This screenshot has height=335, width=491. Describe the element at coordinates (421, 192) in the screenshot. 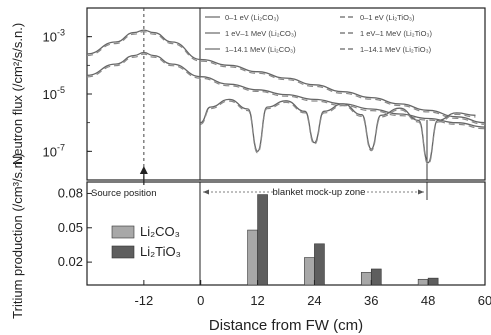

I see `blanket-zone-arrow-right` at that location.